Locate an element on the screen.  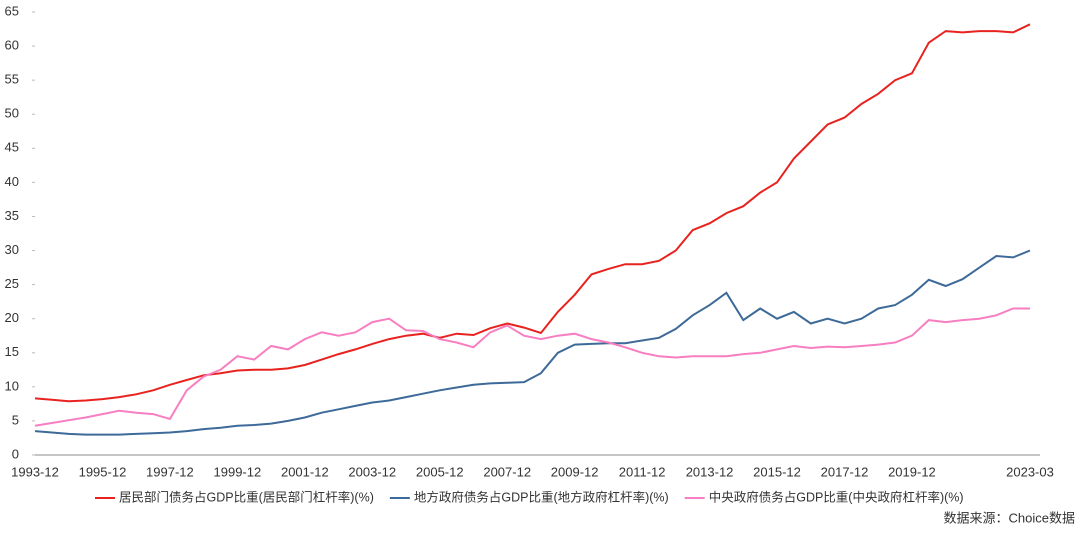
x-tick-label: 2007-12 is located at coordinates (507, 471).